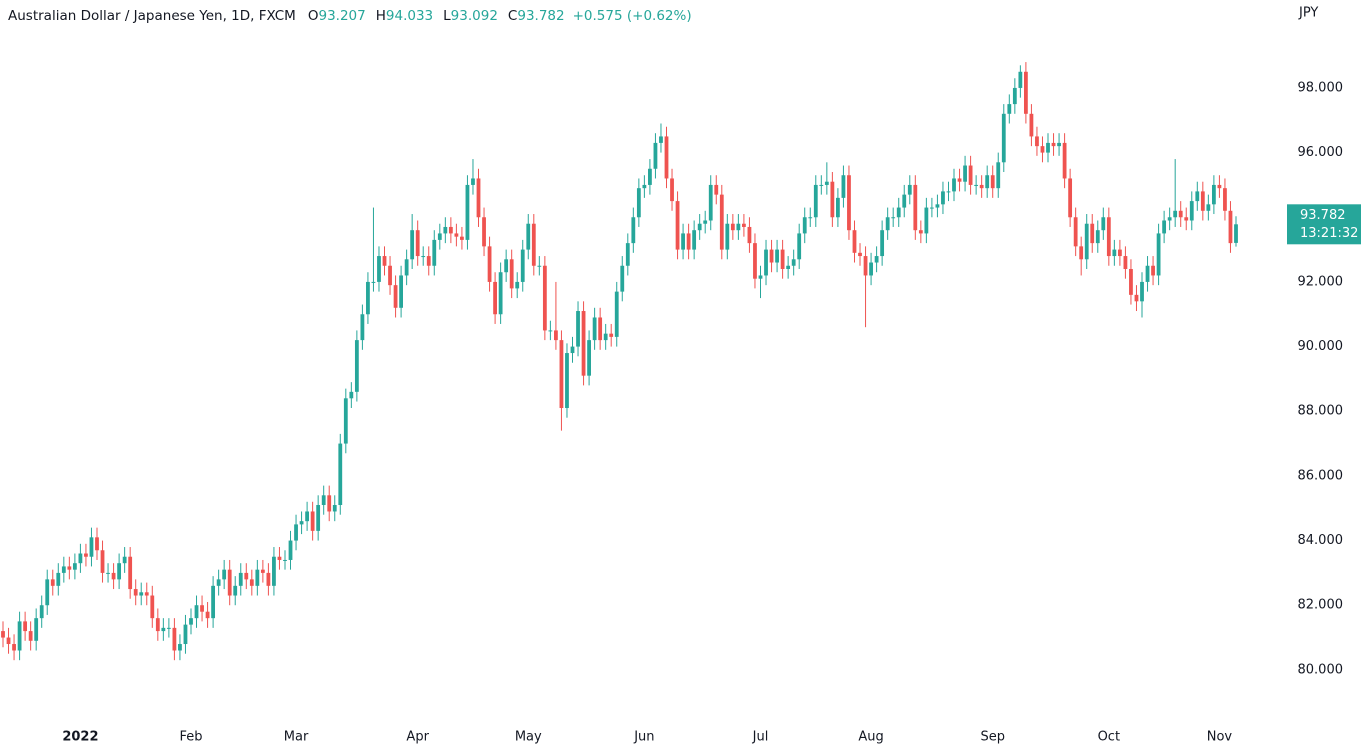 The width and height of the screenshot is (1361, 750). I want to click on ohlc-value: 93.782, so click(540, 16).